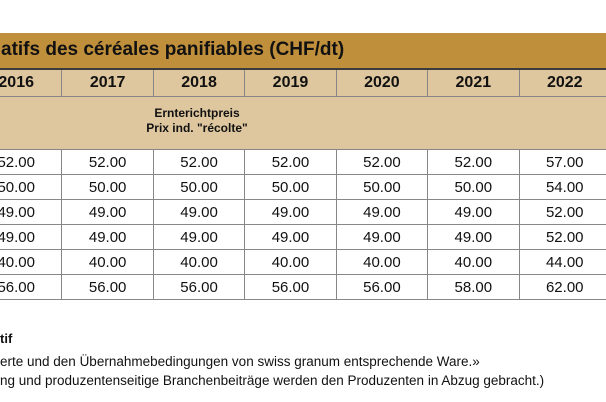  I want to click on table-title-bar: atifs des céréales panifiables (CHF/dt), so click(303, 51).